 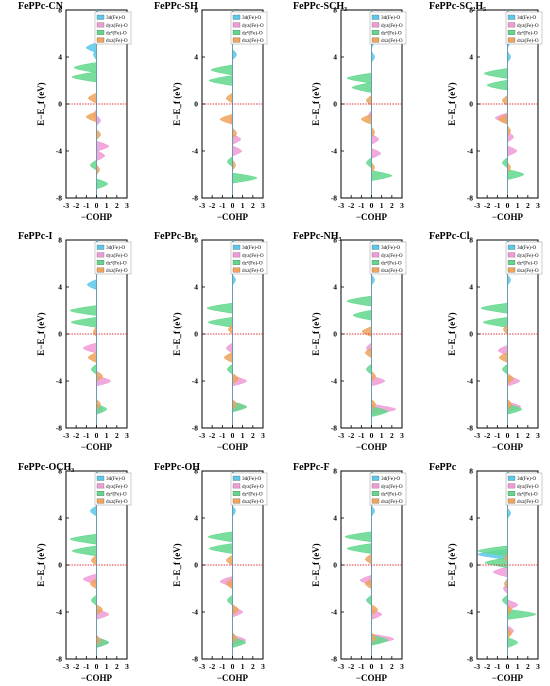 I want to click on x-tick-label: 3, so click(x=538, y=205).